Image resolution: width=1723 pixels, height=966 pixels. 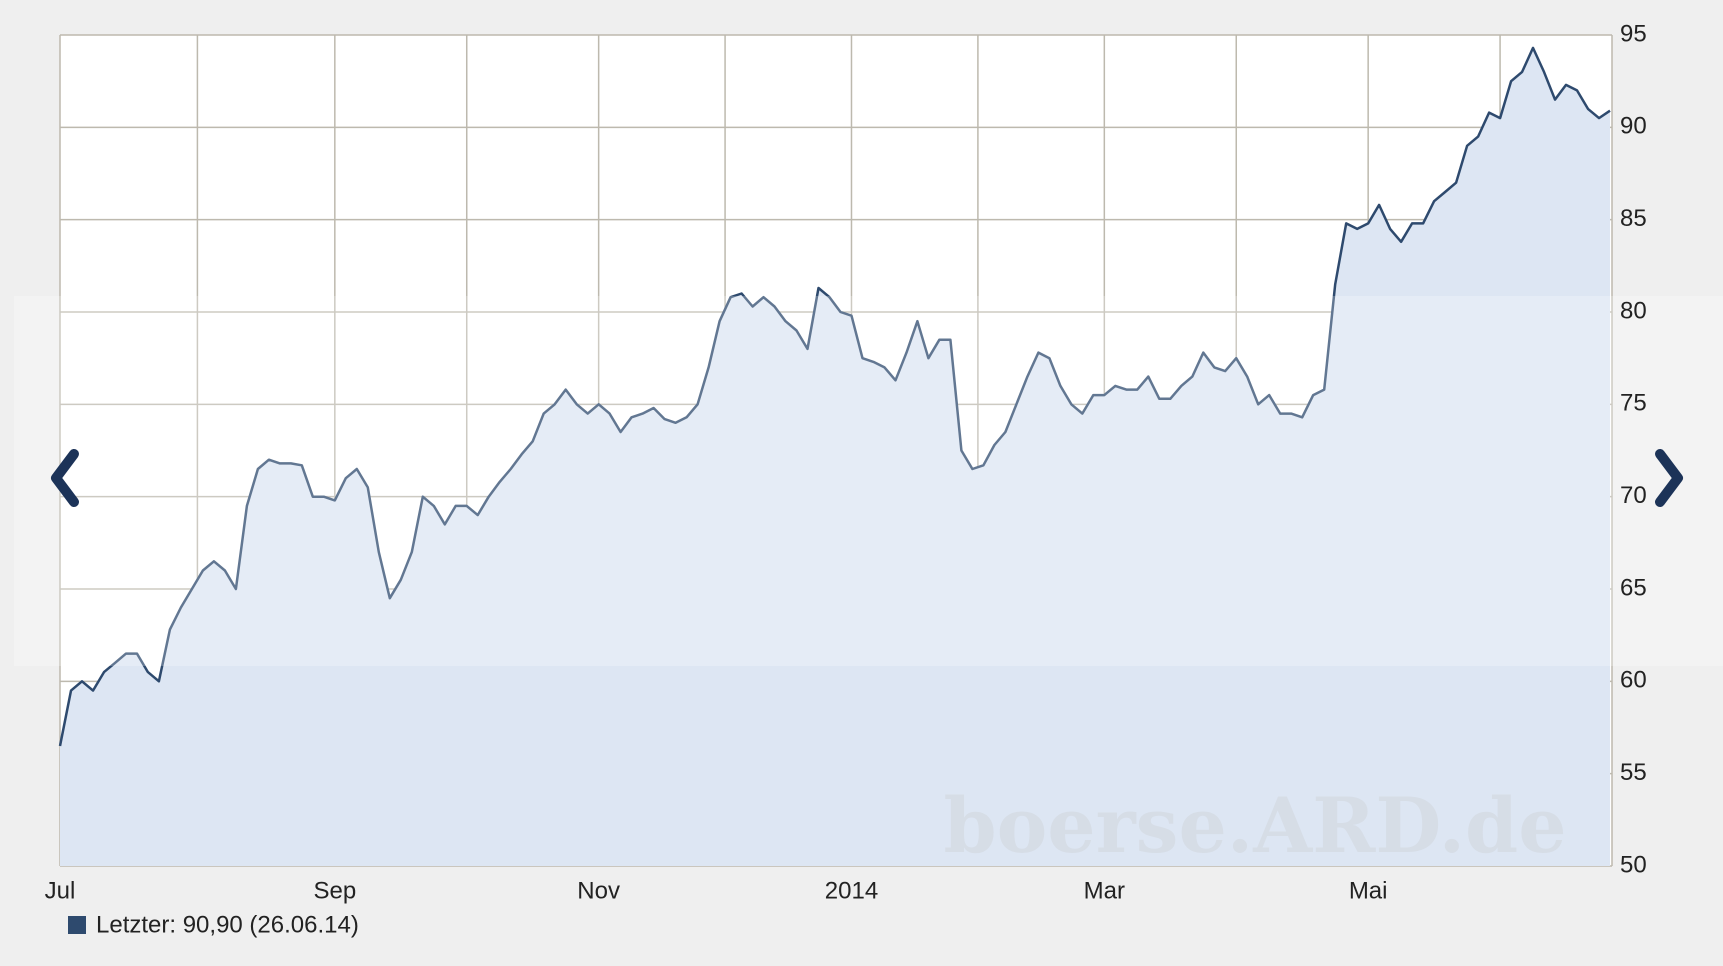 What do you see at coordinates (65, 478) in the screenshot?
I see `prev-arrow` at bounding box center [65, 478].